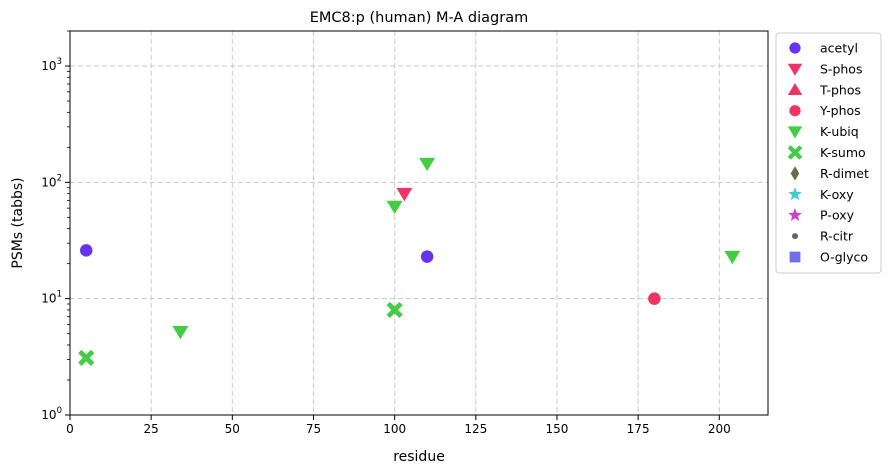 This screenshot has height=474, width=889. I want to click on legend-marker-R-citr, so click(795, 236).